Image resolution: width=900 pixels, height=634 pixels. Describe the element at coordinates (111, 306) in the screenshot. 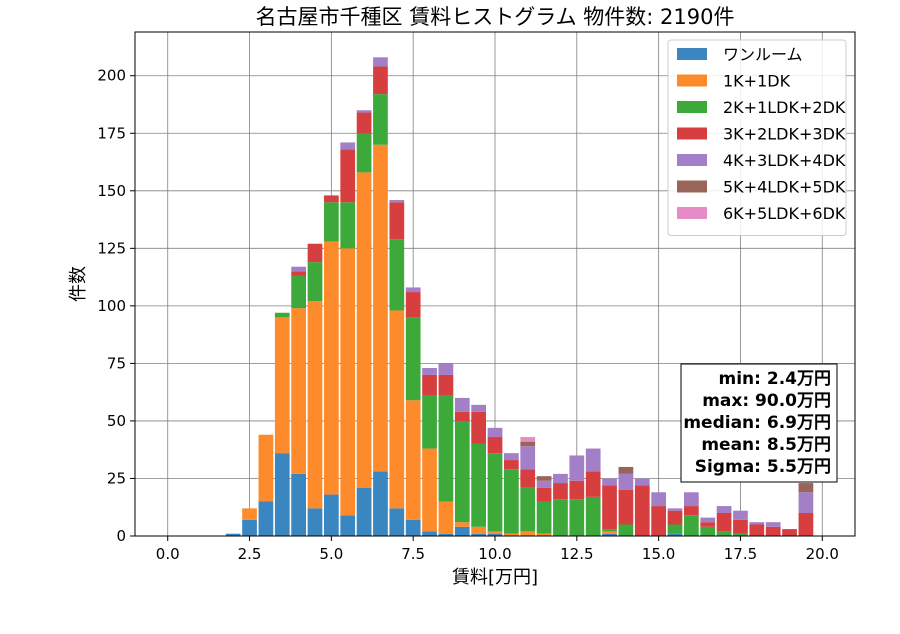

I see `y-tick-label: 100` at that location.